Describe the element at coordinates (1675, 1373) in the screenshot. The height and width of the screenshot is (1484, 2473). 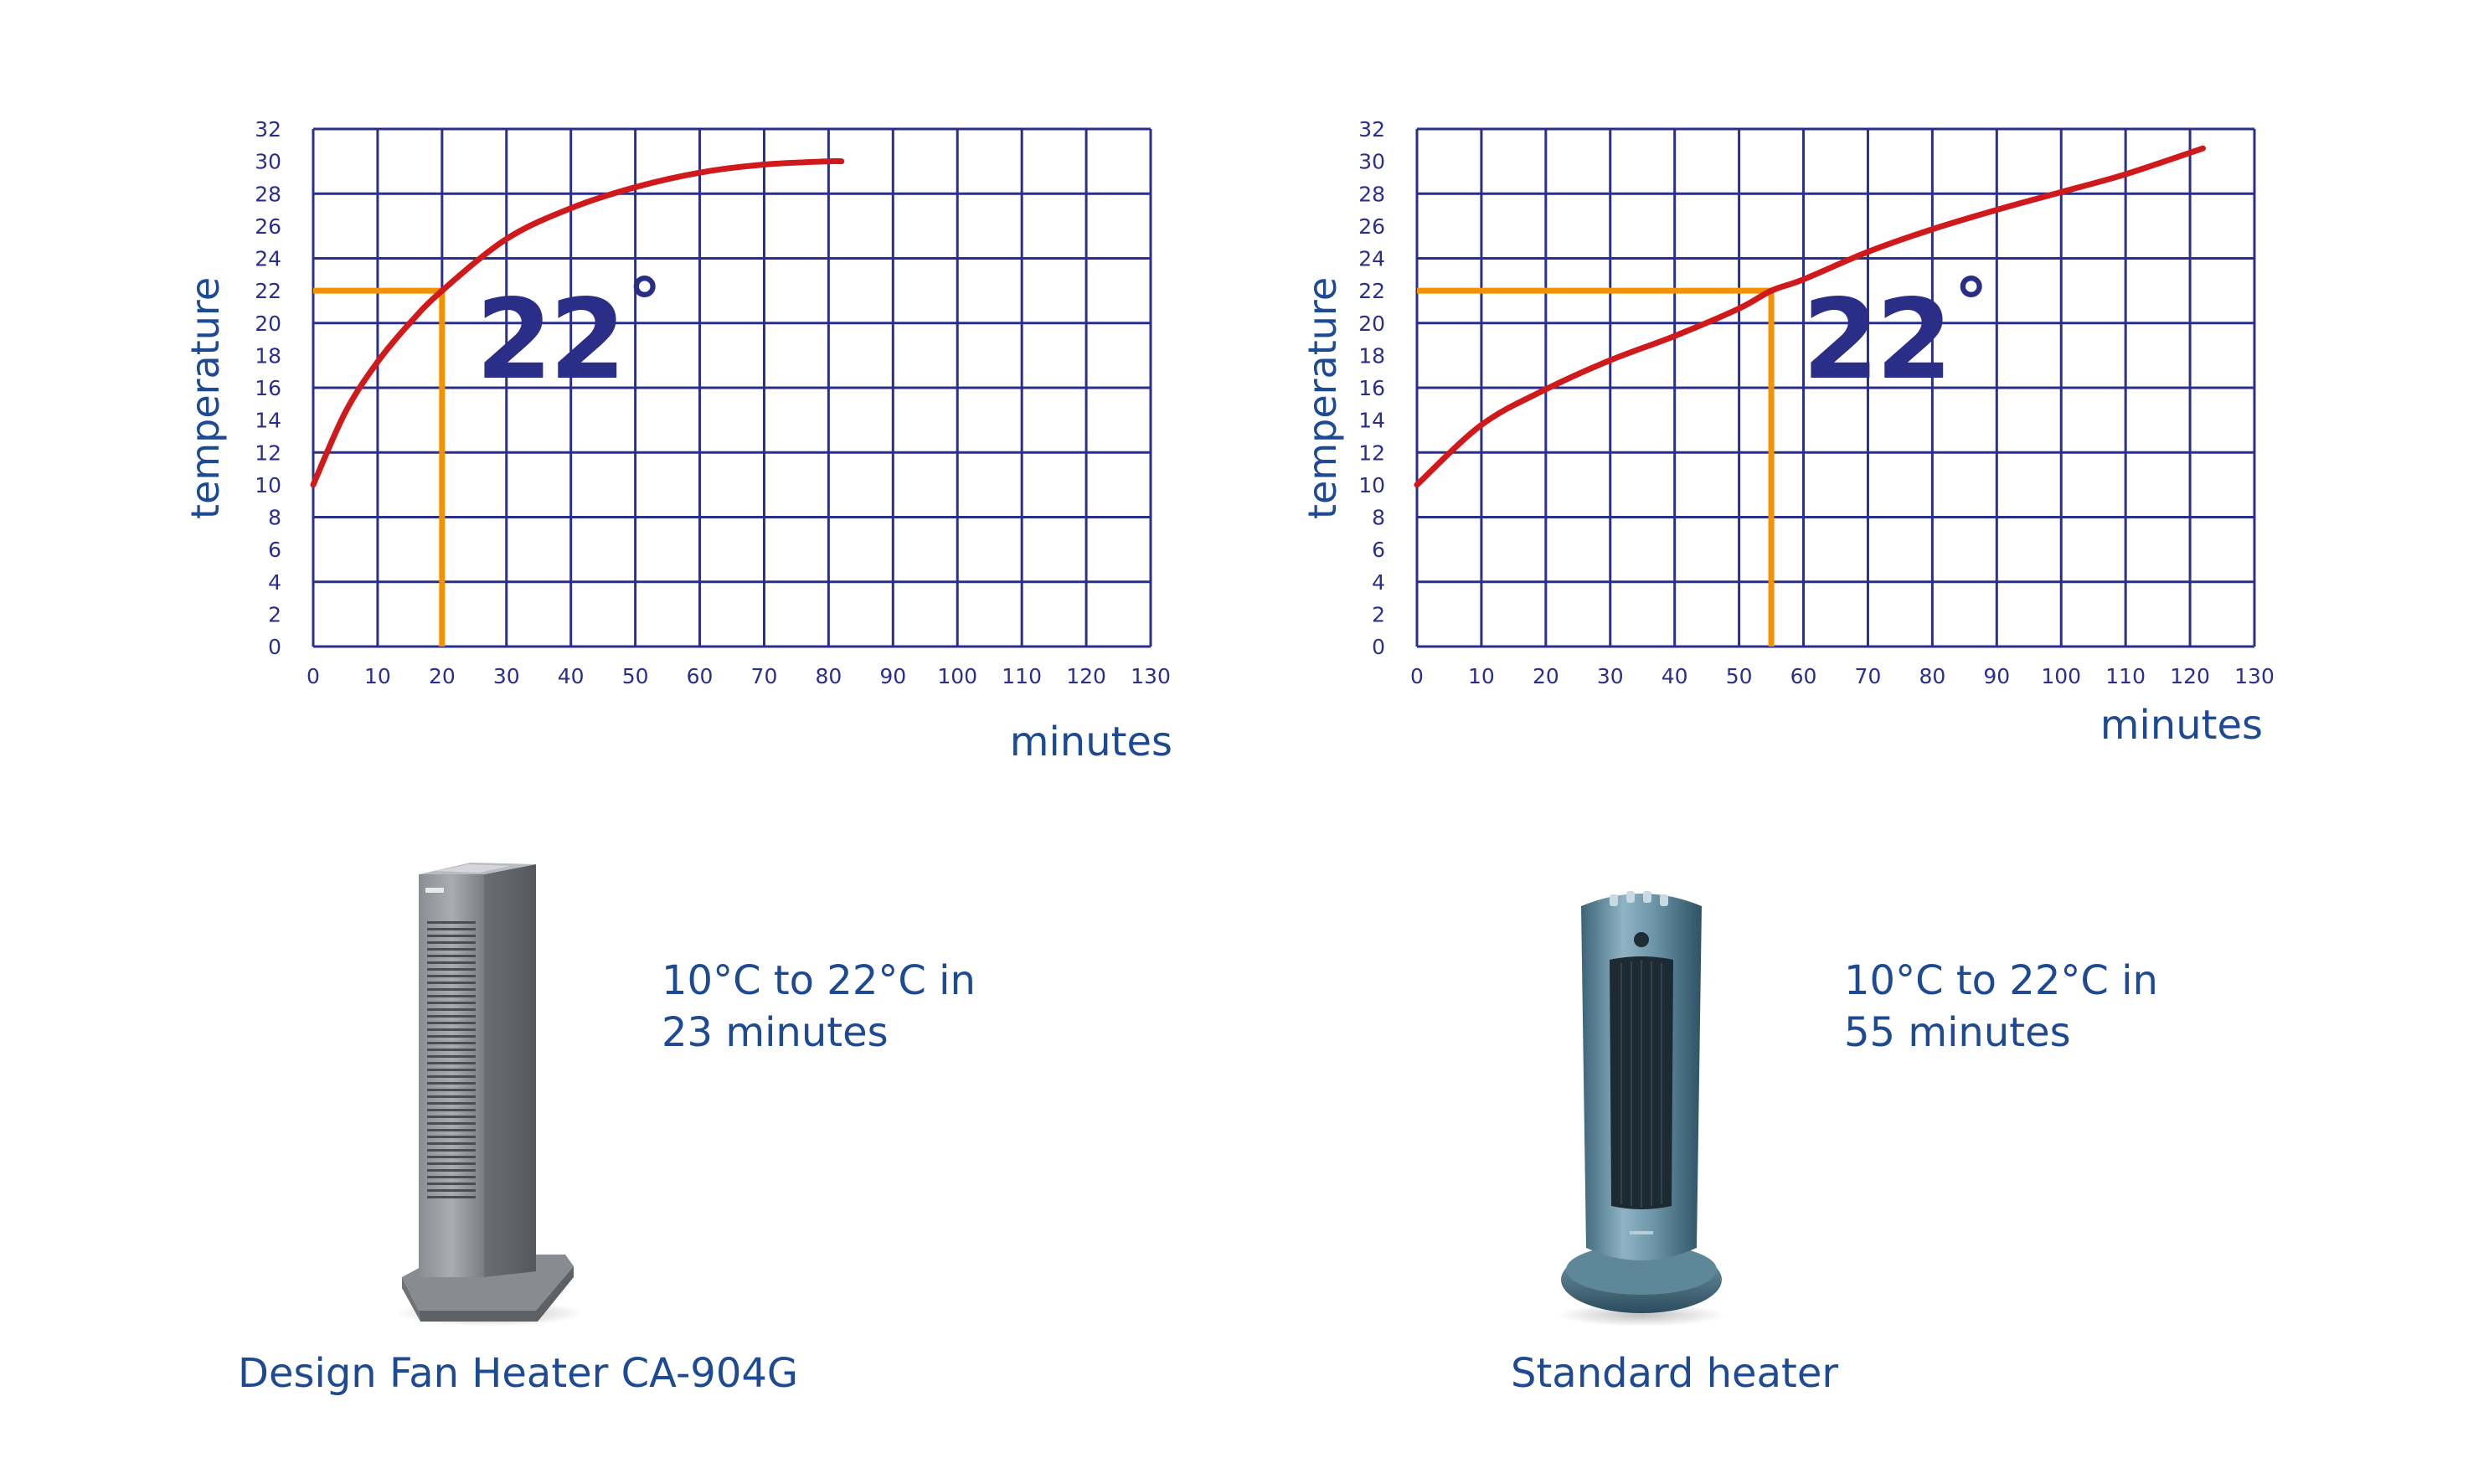
I see `product-name: Standard heater` at that location.